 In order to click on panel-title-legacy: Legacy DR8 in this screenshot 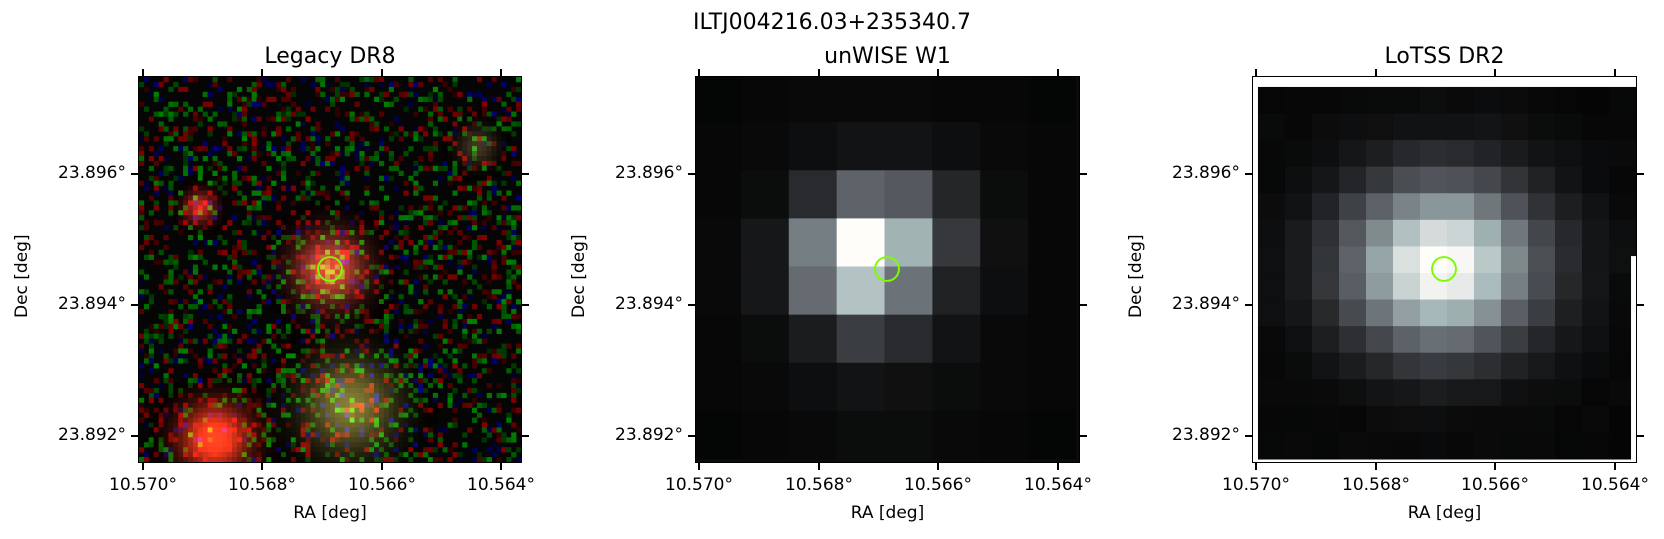, I will do `click(330, 56)`.